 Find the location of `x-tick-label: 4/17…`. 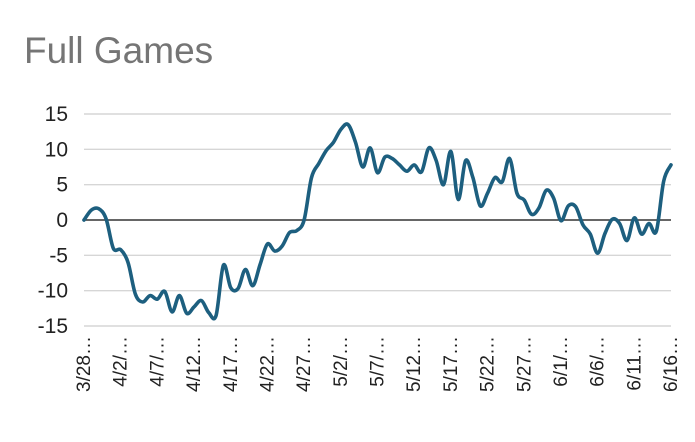

x-tick-label: 4/17… is located at coordinates (231, 364).